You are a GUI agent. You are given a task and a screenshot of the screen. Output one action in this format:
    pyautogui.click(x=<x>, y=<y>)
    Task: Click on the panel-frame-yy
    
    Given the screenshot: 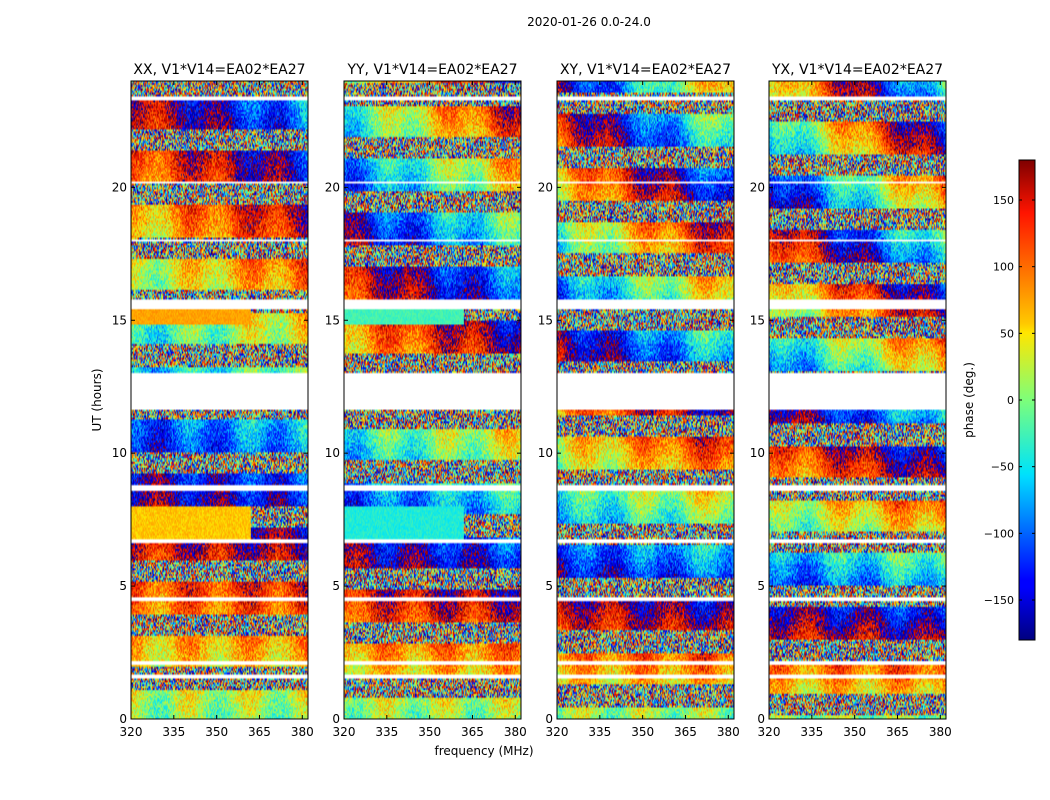 What is the action you would take?
    pyautogui.click(x=432, y=400)
    